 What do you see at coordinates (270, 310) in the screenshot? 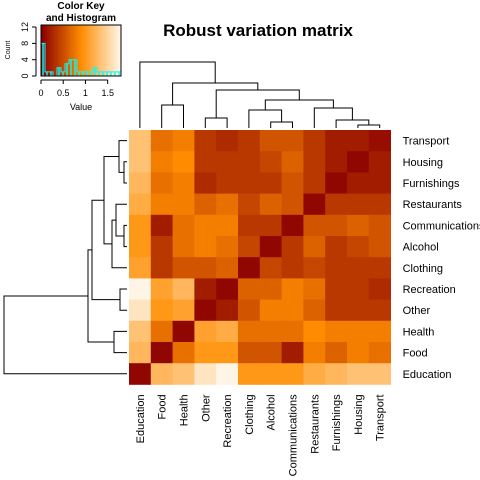
I see `heatmap-cell-other-alcohol` at bounding box center [270, 310].